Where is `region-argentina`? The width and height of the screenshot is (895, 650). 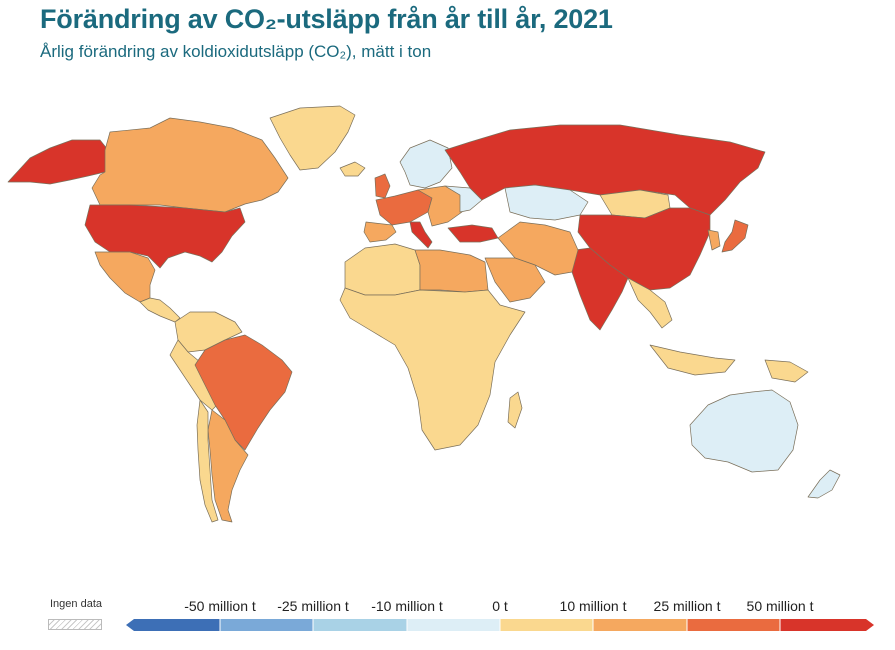
region-argentina is located at coordinates (228, 466).